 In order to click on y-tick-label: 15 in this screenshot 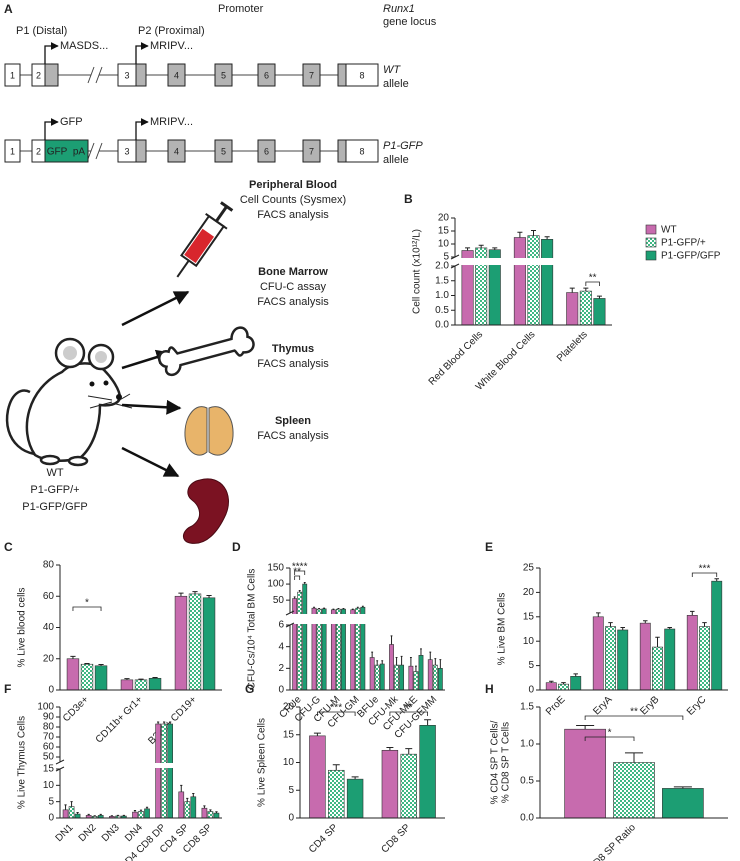, I will do `click(49, 769)`.